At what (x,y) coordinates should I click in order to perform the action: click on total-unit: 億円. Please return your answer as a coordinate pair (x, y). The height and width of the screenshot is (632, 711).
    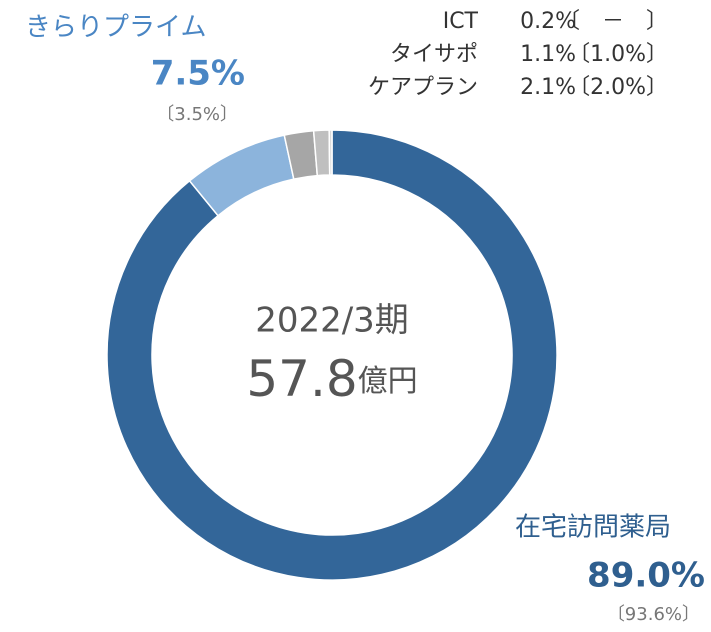
    Looking at the image, I should click on (388, 381).